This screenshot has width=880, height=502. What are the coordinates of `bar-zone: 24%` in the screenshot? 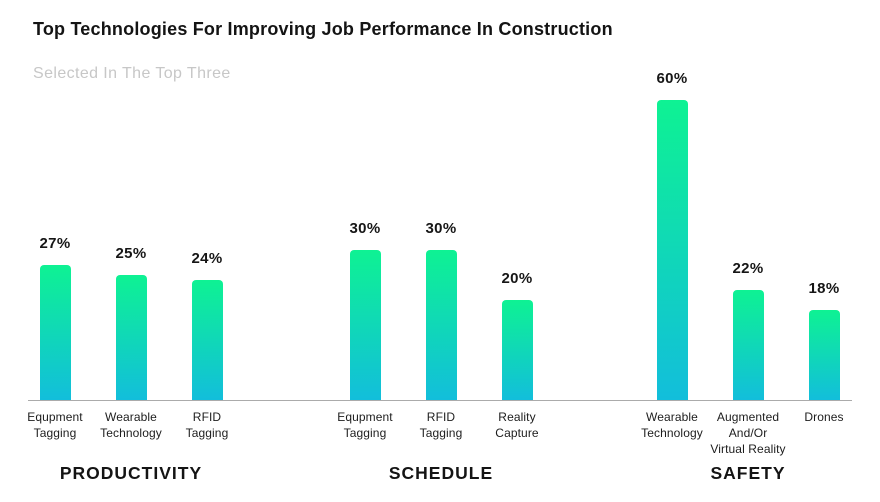 It's located at (207, 200).